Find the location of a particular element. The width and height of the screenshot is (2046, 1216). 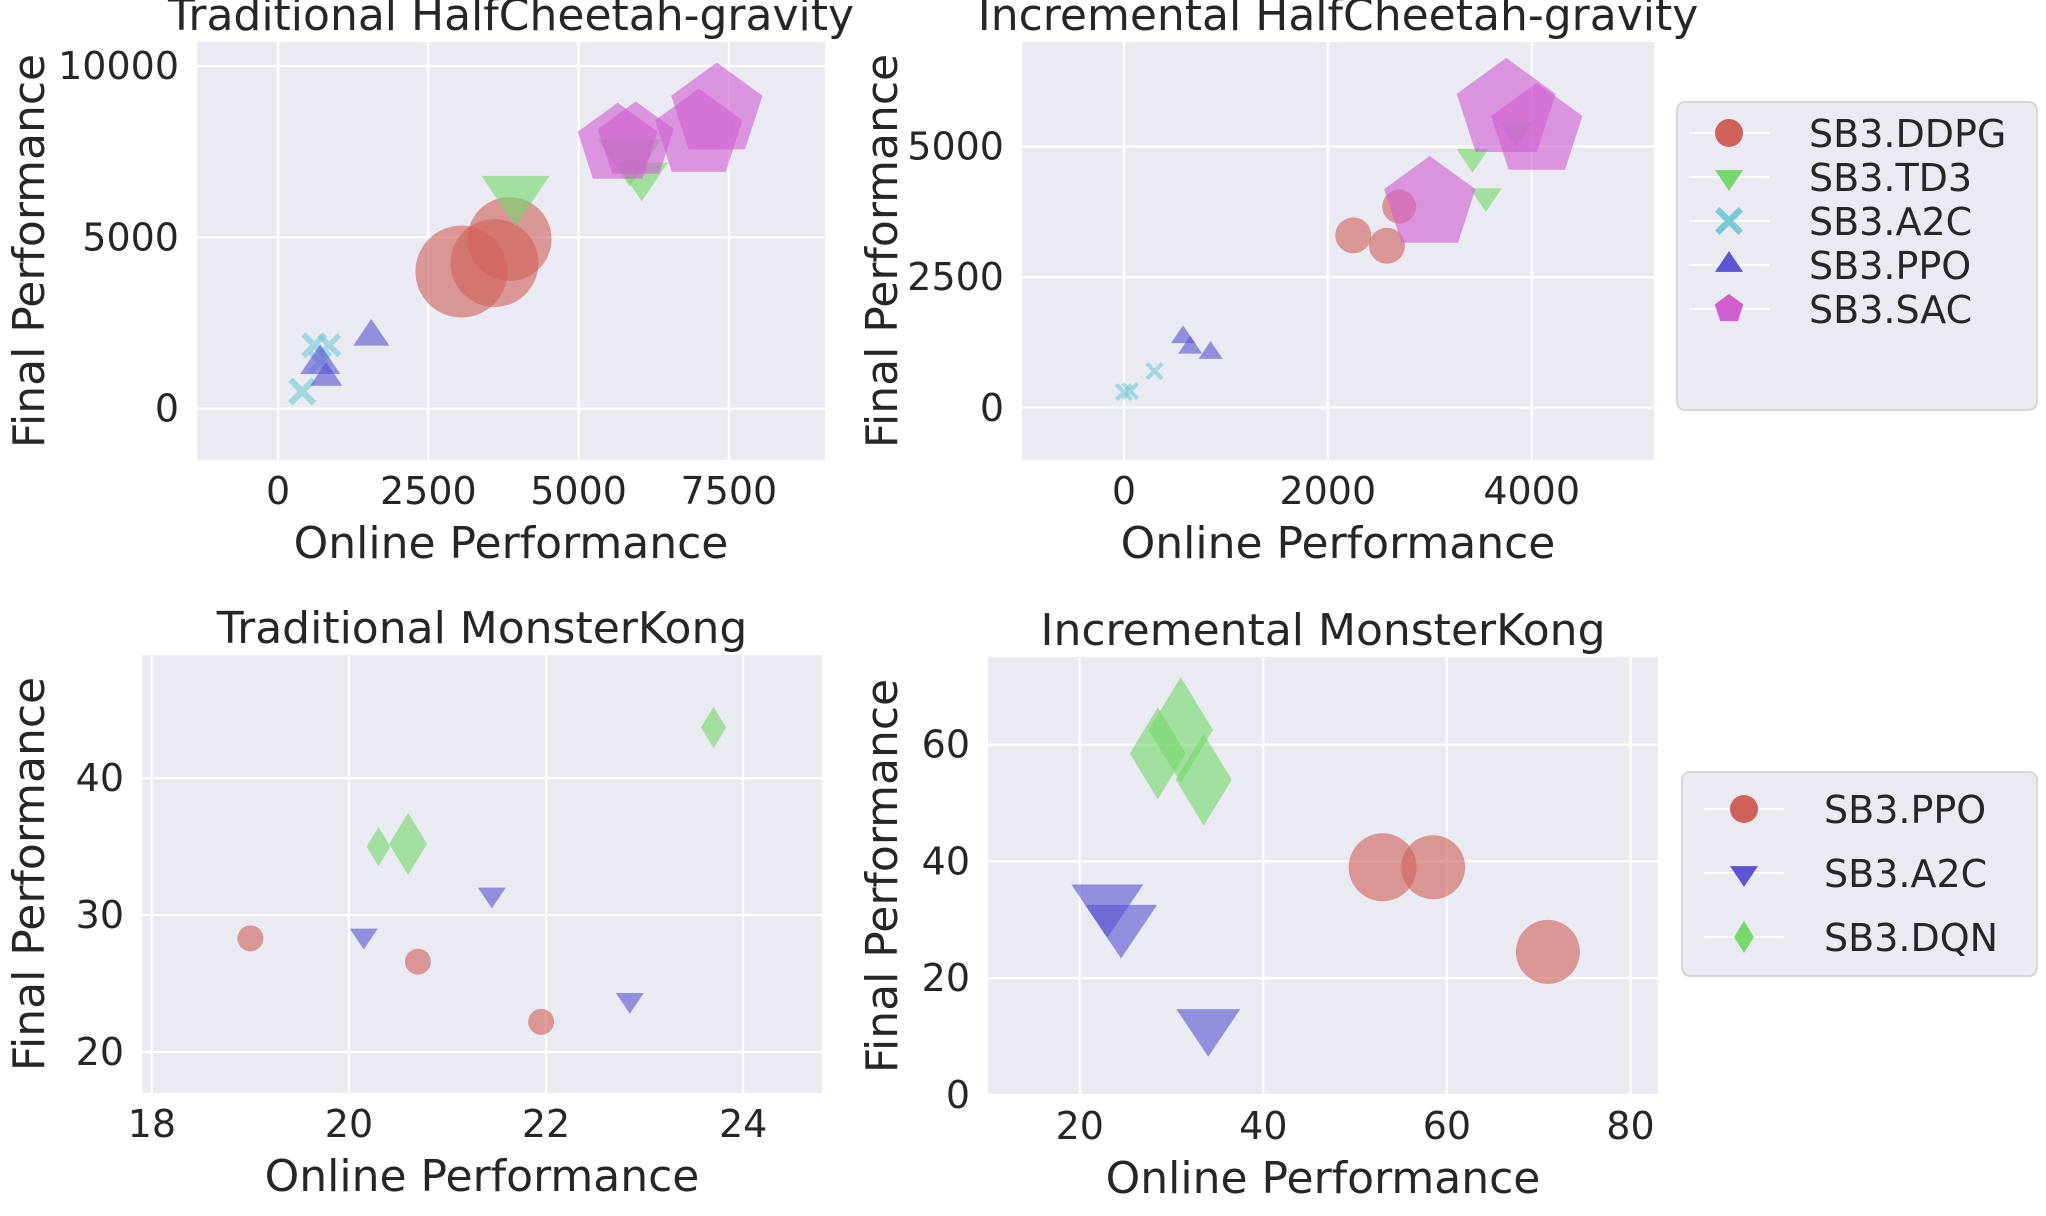

legend-entry: SB3.A2C is located at coordinates (1845, 874).